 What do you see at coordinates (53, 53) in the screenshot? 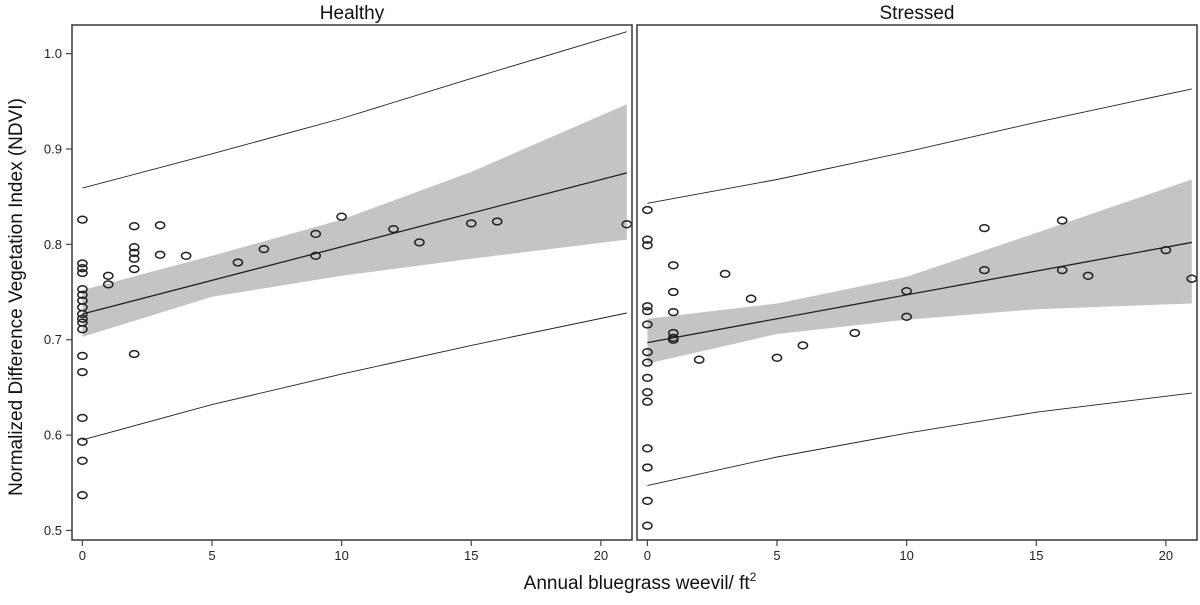
I see `y-tick-label-1.0: 1.0` at bounding box center [53, 53].